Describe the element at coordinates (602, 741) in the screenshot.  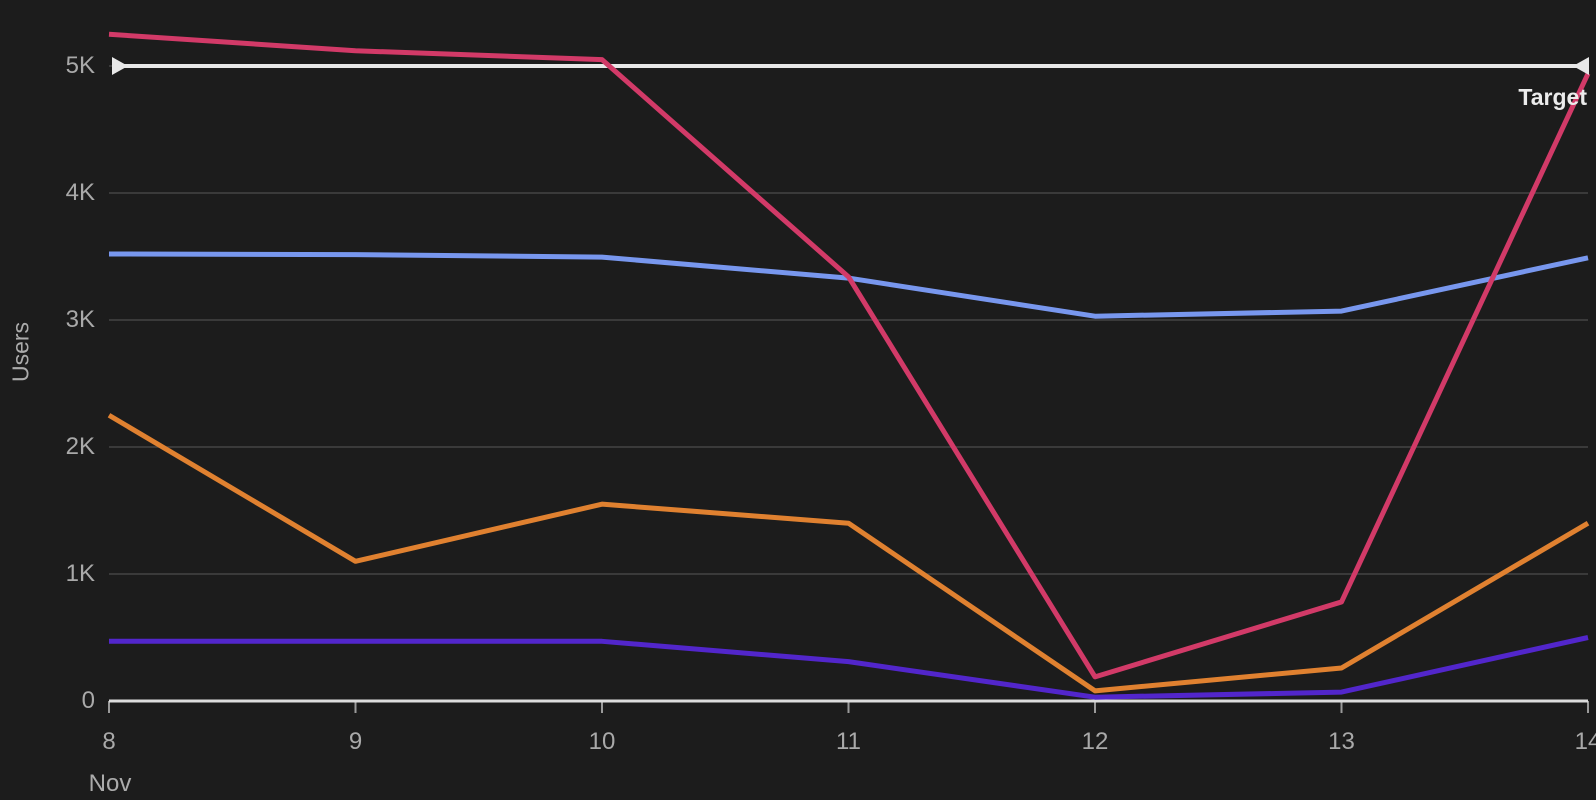
I see `x-tick-label-10: 10` at that location.